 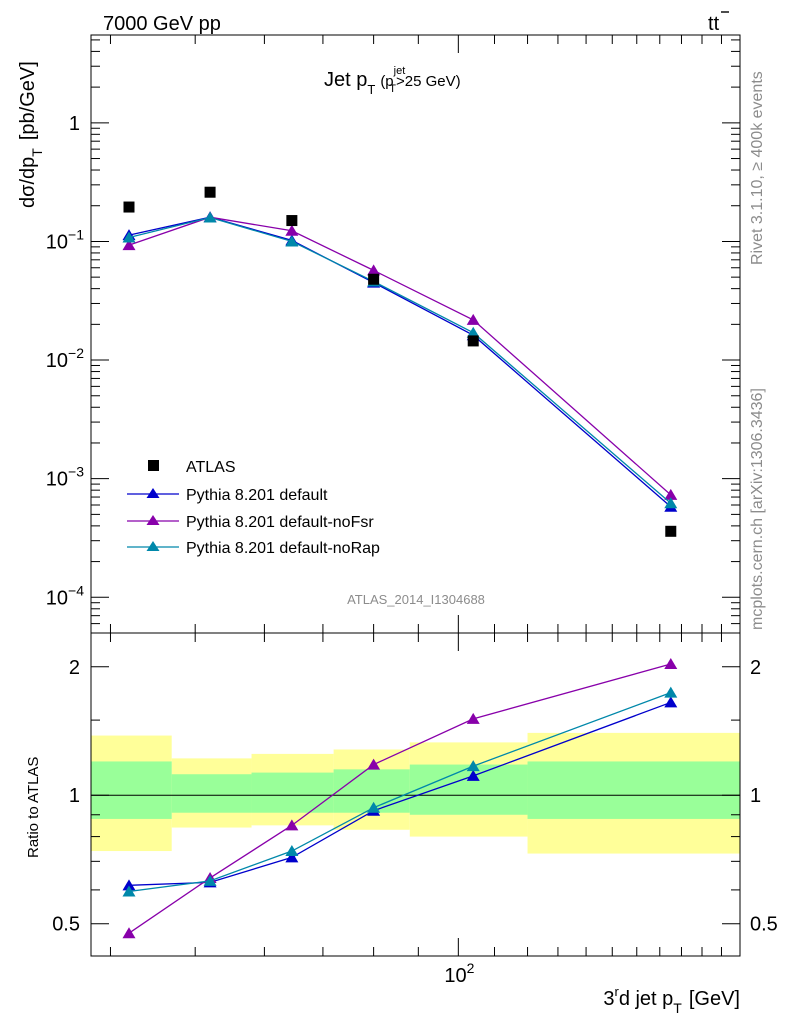 I want to click on ratio-uncertainty-bands, so click(x=415, y=793).